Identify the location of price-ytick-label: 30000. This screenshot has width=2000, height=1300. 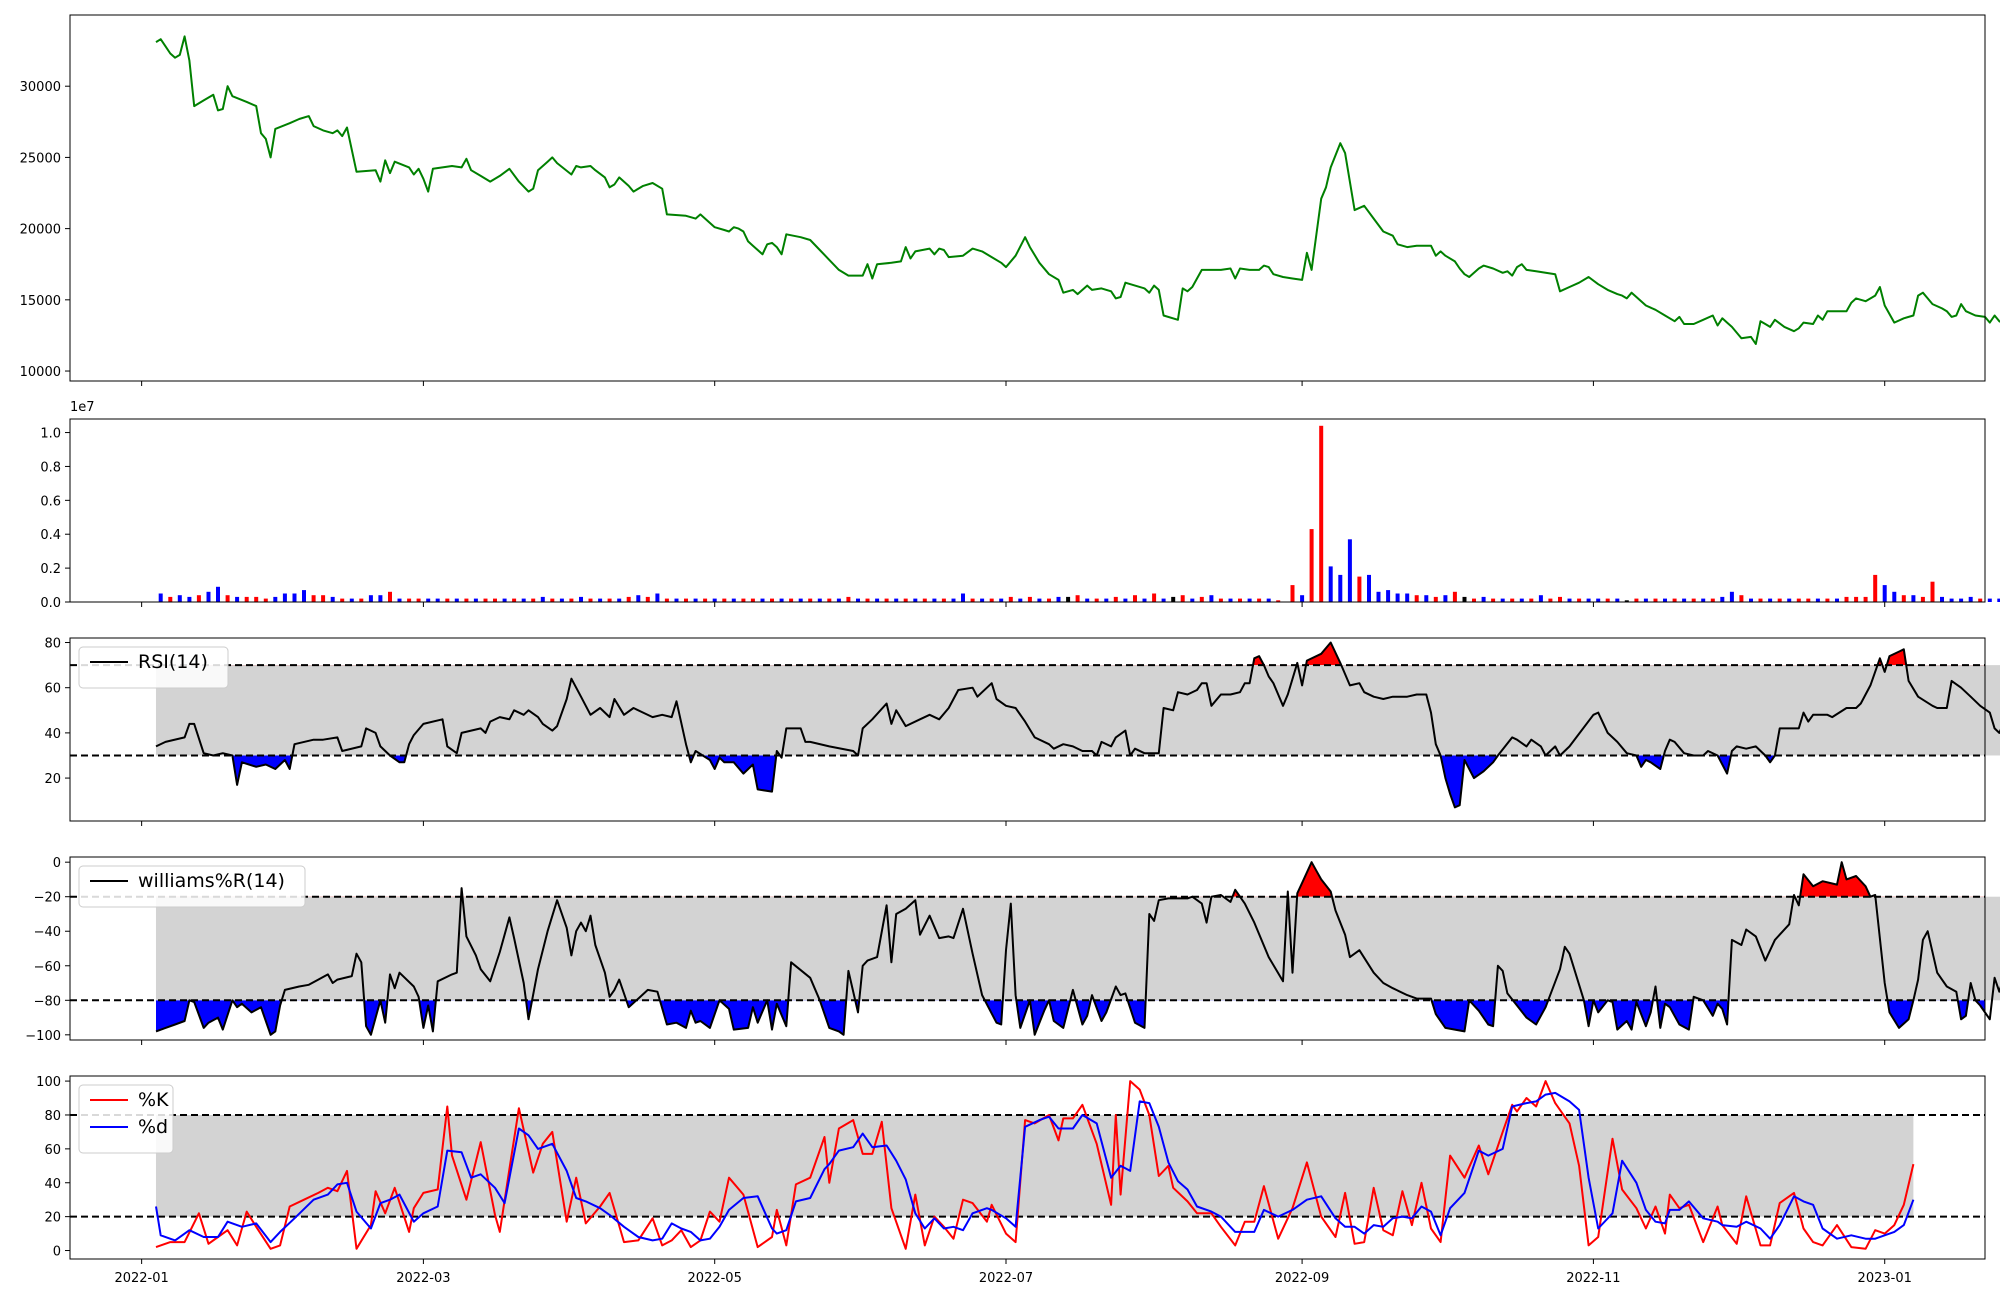
(40, 87).